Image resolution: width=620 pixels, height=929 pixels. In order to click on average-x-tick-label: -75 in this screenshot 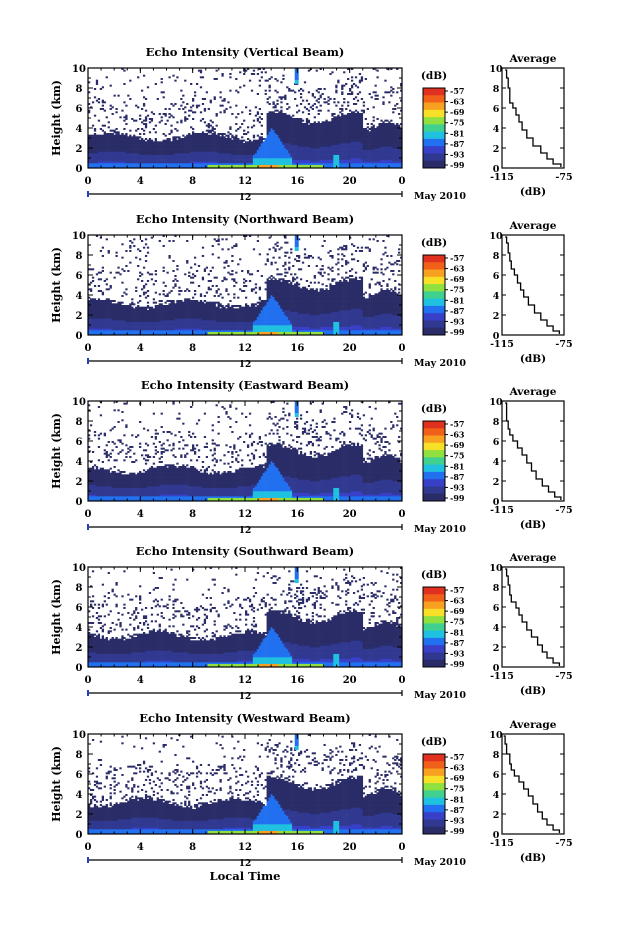, I will do `click(563, 510)`.